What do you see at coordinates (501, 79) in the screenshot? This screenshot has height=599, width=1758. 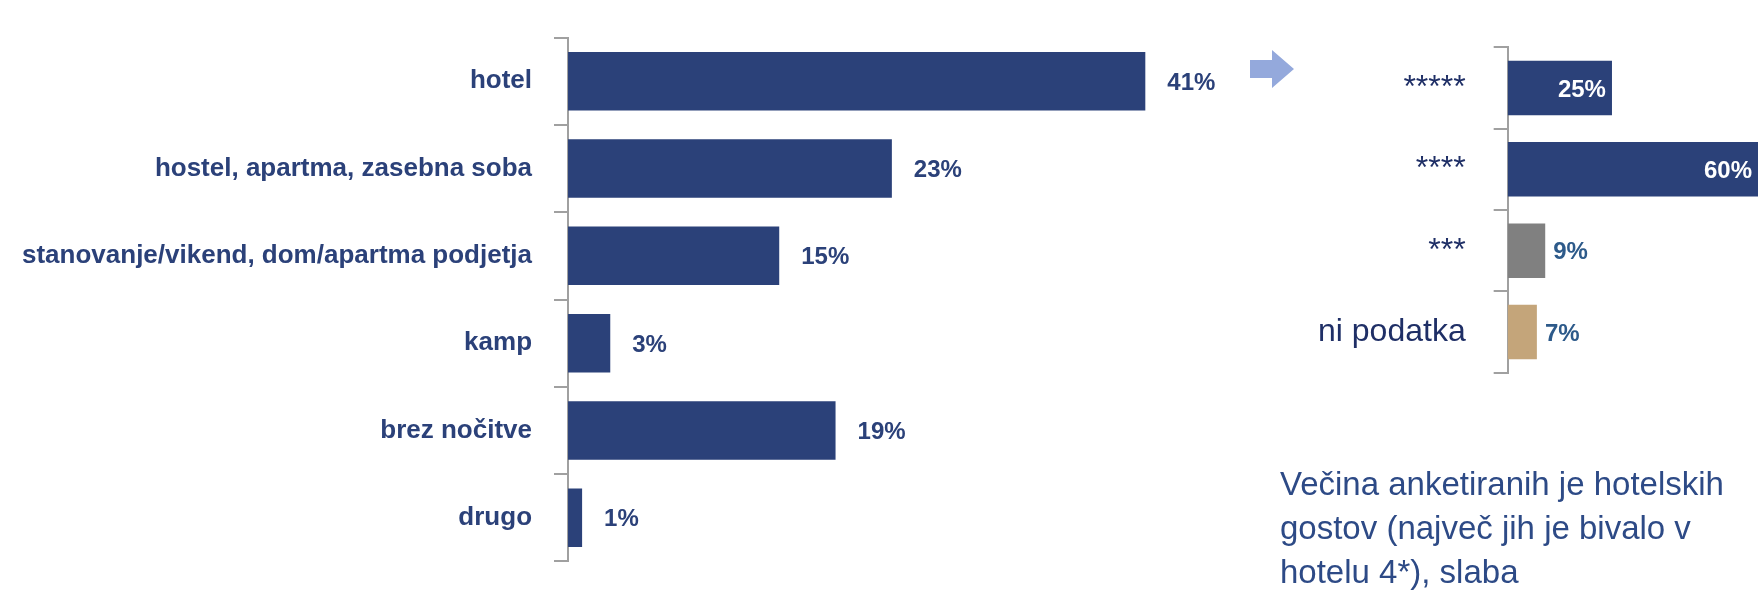 I see `y-tick-label: hotel` at bounding box center [501, 79].